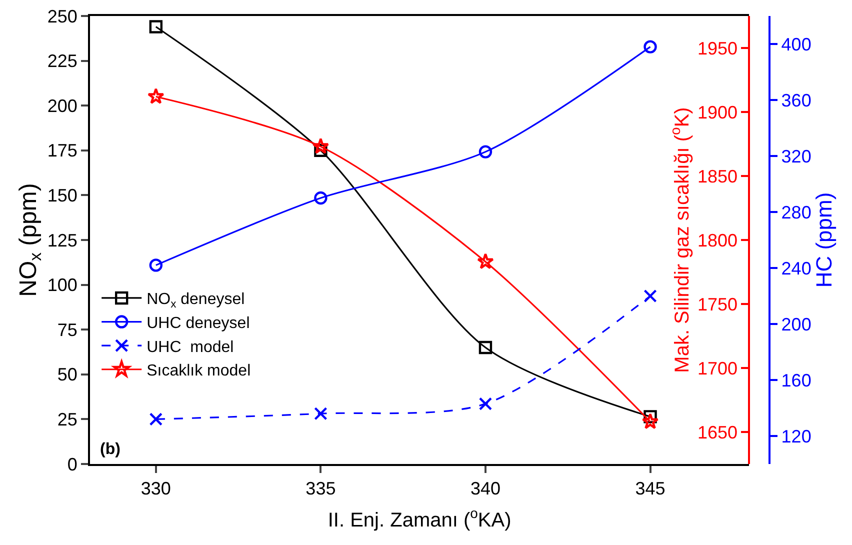 The image size is (852, 545). Describe the element at coordinates (650, 488) in the screenshot. I see `x-tick-label: 345` at that location.